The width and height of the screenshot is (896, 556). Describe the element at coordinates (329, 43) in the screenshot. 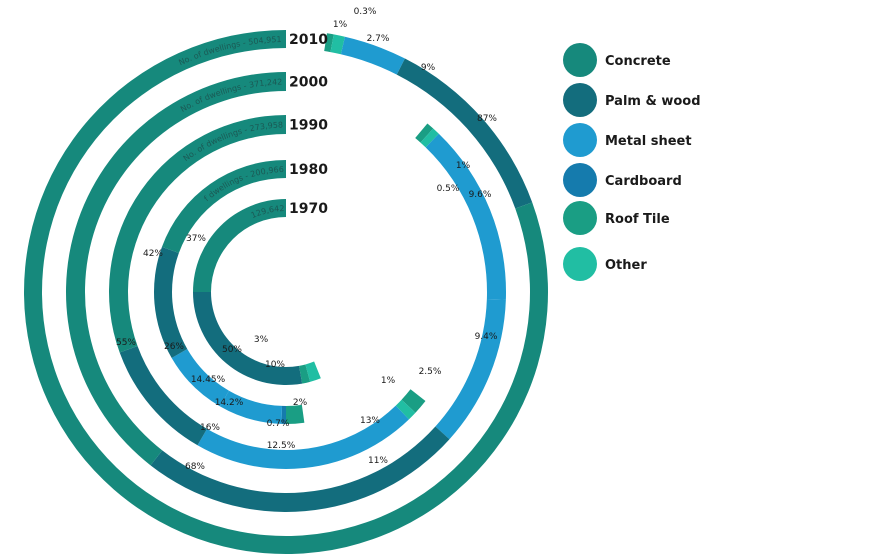

I see `segment-2010-roof-tile` at that location.